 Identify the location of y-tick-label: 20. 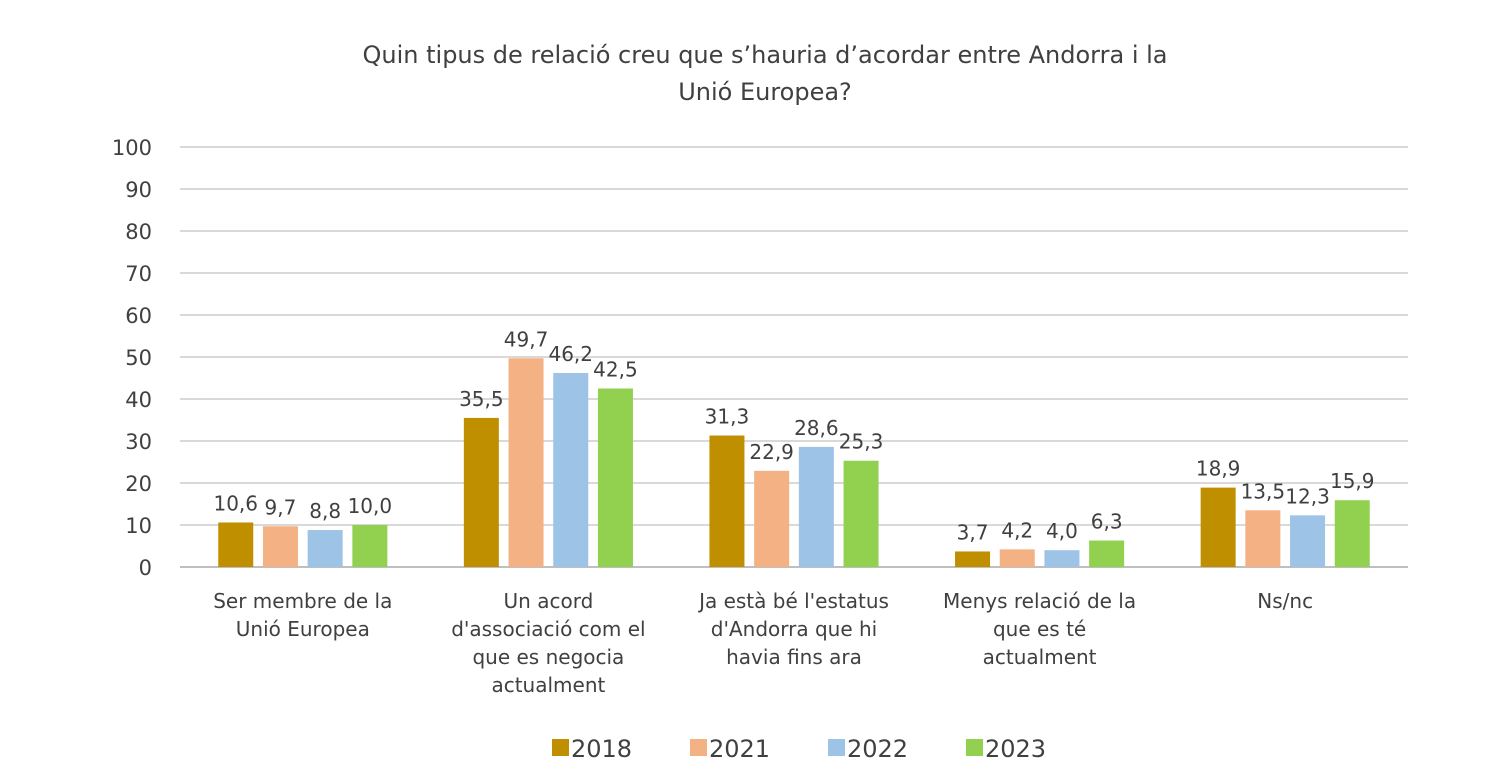
(138, 484).